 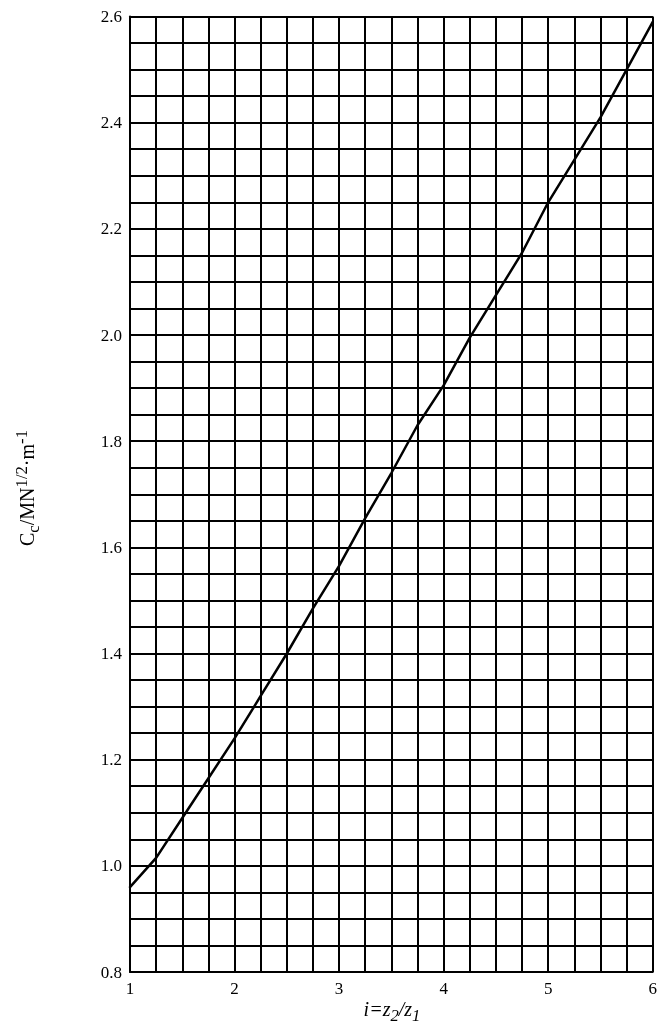 What do you see at coordinates (130, 988) in the screenshot?
I see `x-tick-label: 1` at bounding box center [130, 988].